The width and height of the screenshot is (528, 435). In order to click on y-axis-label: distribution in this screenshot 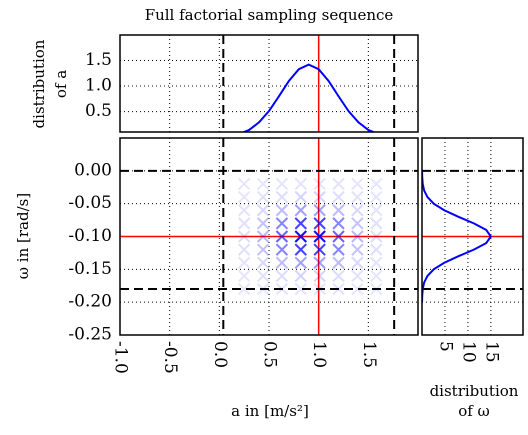, I will do `click(39, 83)`.